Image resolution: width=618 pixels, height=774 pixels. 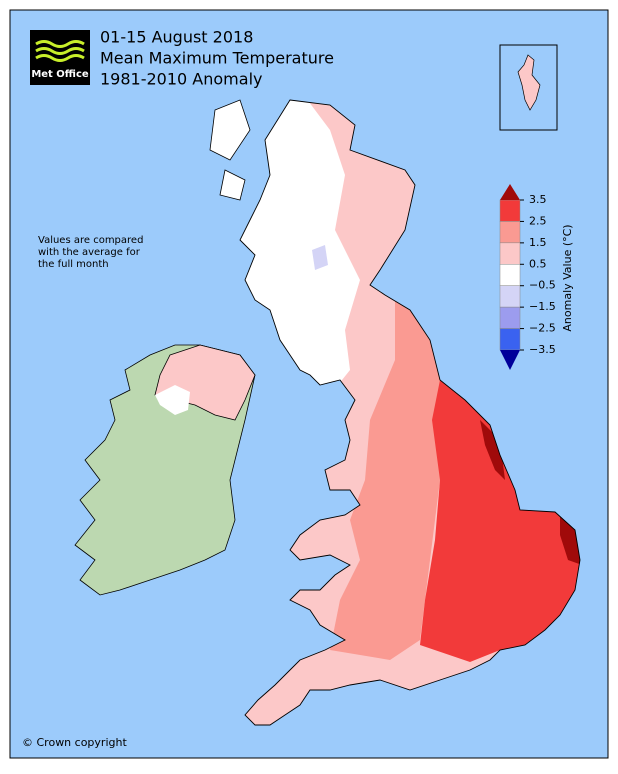 I want to click on note-line: Values are compared, so click(x=90, y=240).